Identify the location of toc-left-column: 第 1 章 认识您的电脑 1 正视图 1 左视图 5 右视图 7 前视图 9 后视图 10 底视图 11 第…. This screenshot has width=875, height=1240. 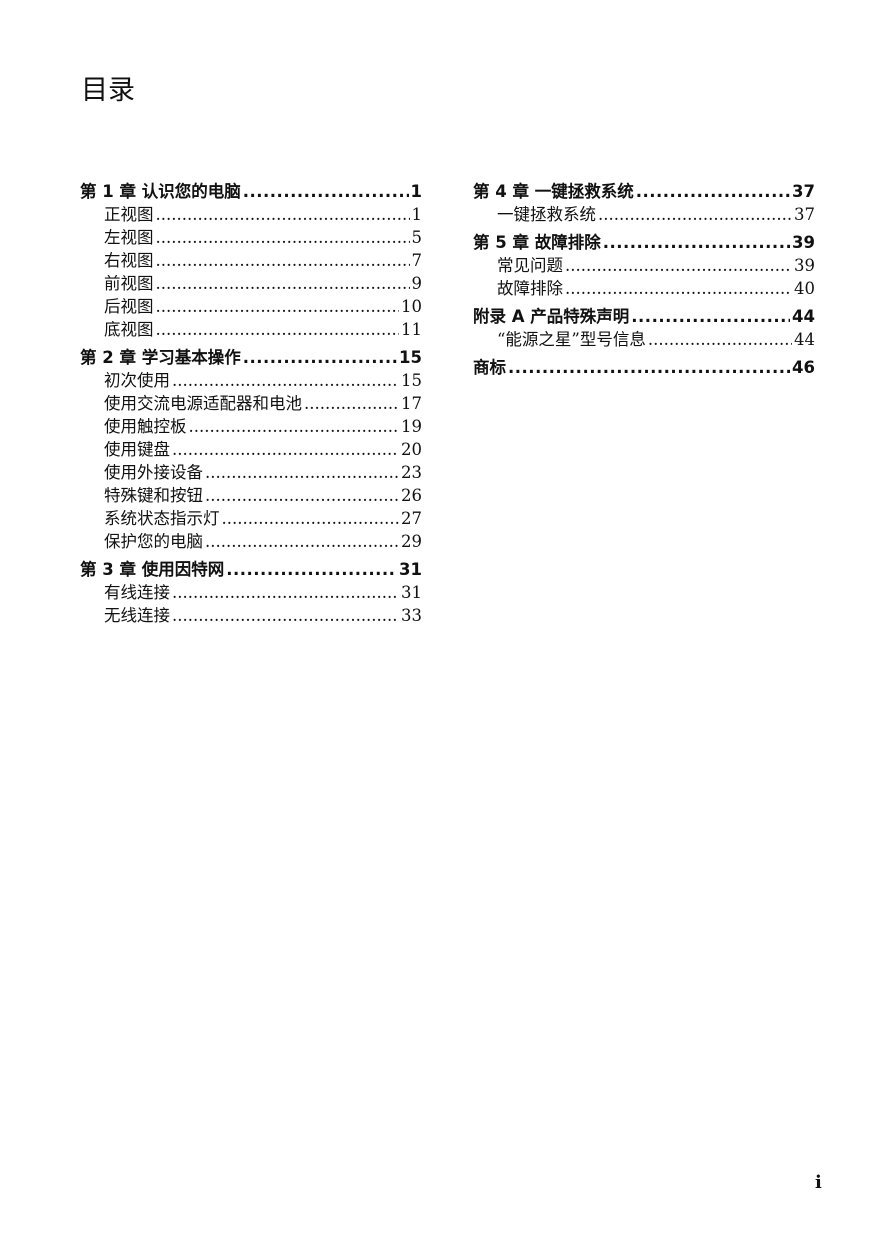
(251, 403).